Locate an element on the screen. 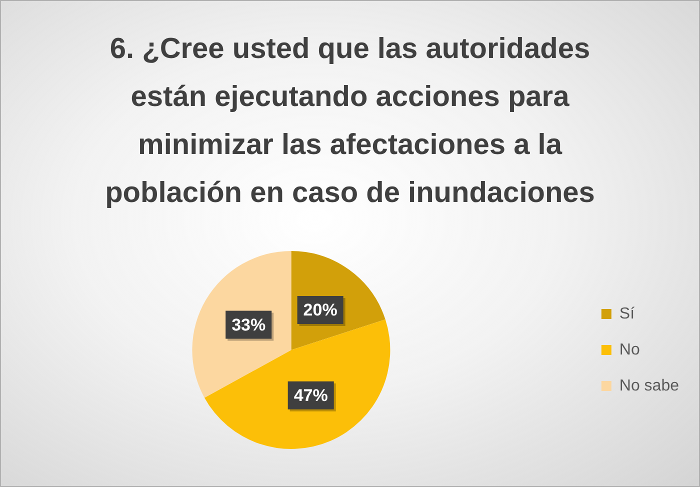  data-label: 20% is located at coordinates (320, 310).